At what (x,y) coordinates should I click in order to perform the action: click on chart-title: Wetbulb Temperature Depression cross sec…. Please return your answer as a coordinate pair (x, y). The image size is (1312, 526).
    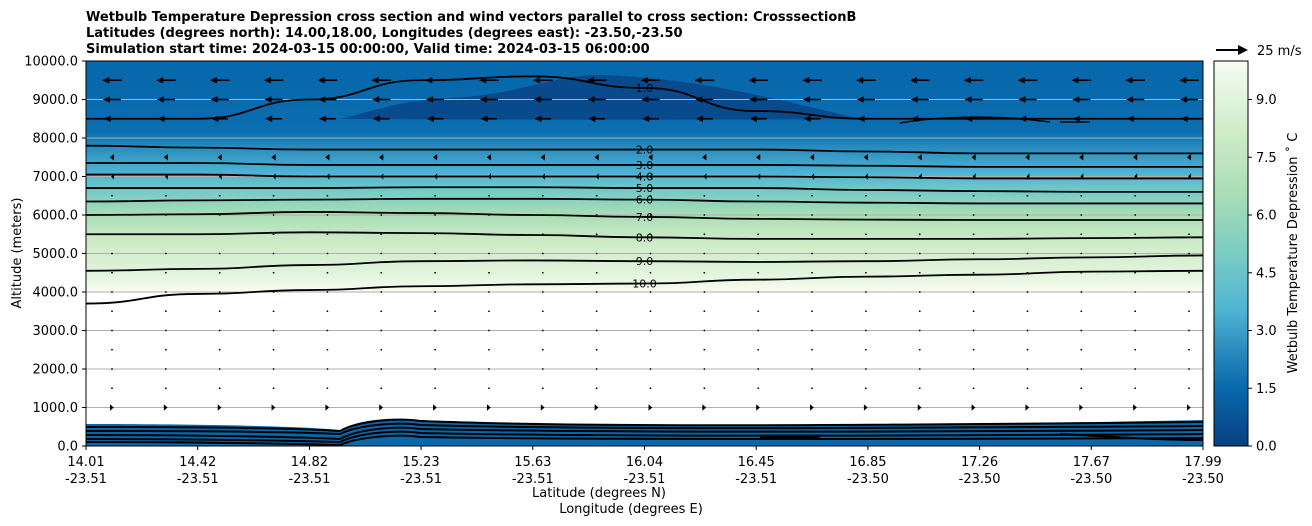
    Looking at the image, I should click on (471, 33).